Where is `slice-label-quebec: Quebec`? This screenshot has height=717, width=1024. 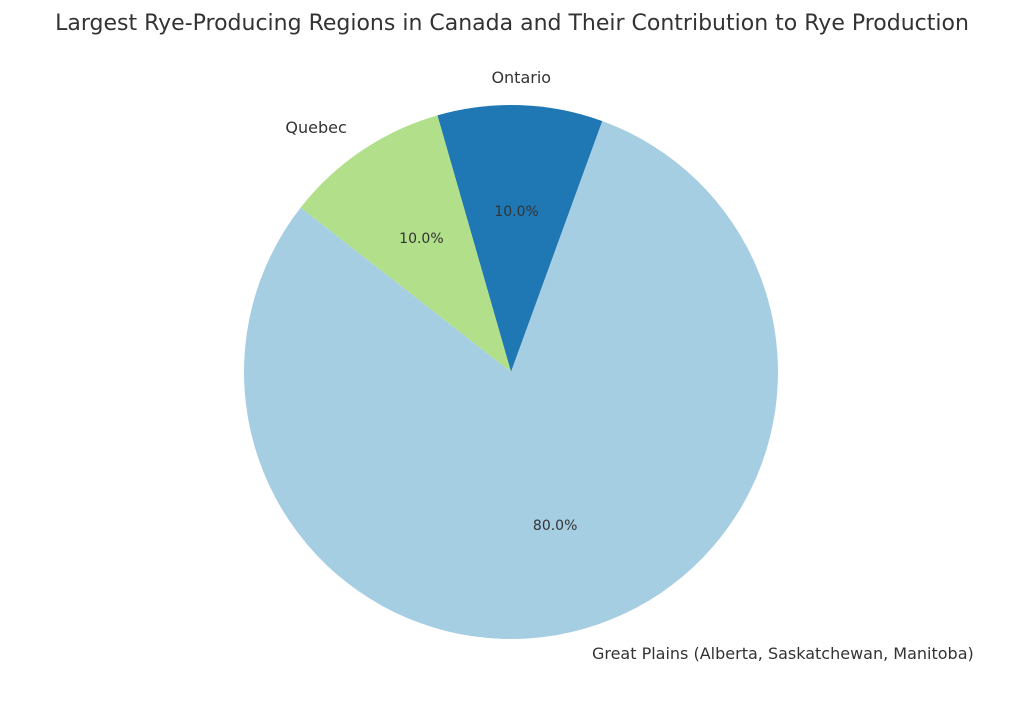 slice-label-quebec: Quebec is located at coordinates (315, 127).